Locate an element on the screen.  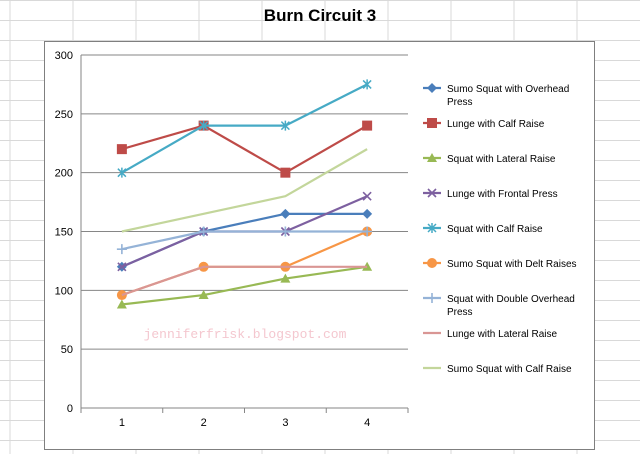
x-tick-label: 4 is located at coordinates (367, 423).